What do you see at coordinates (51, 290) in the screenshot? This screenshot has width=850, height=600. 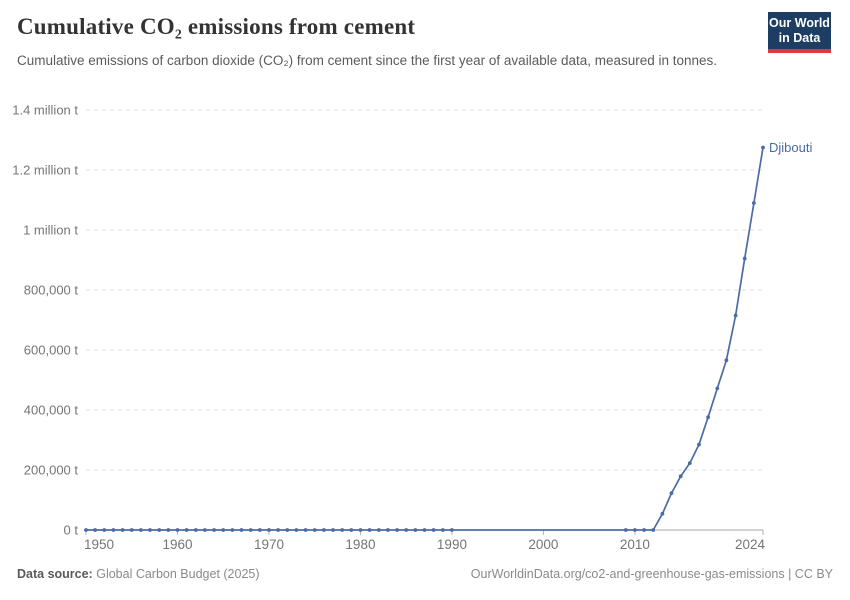 I see `y-tick-label: 800,000 t` at bounding box center [51, 290].